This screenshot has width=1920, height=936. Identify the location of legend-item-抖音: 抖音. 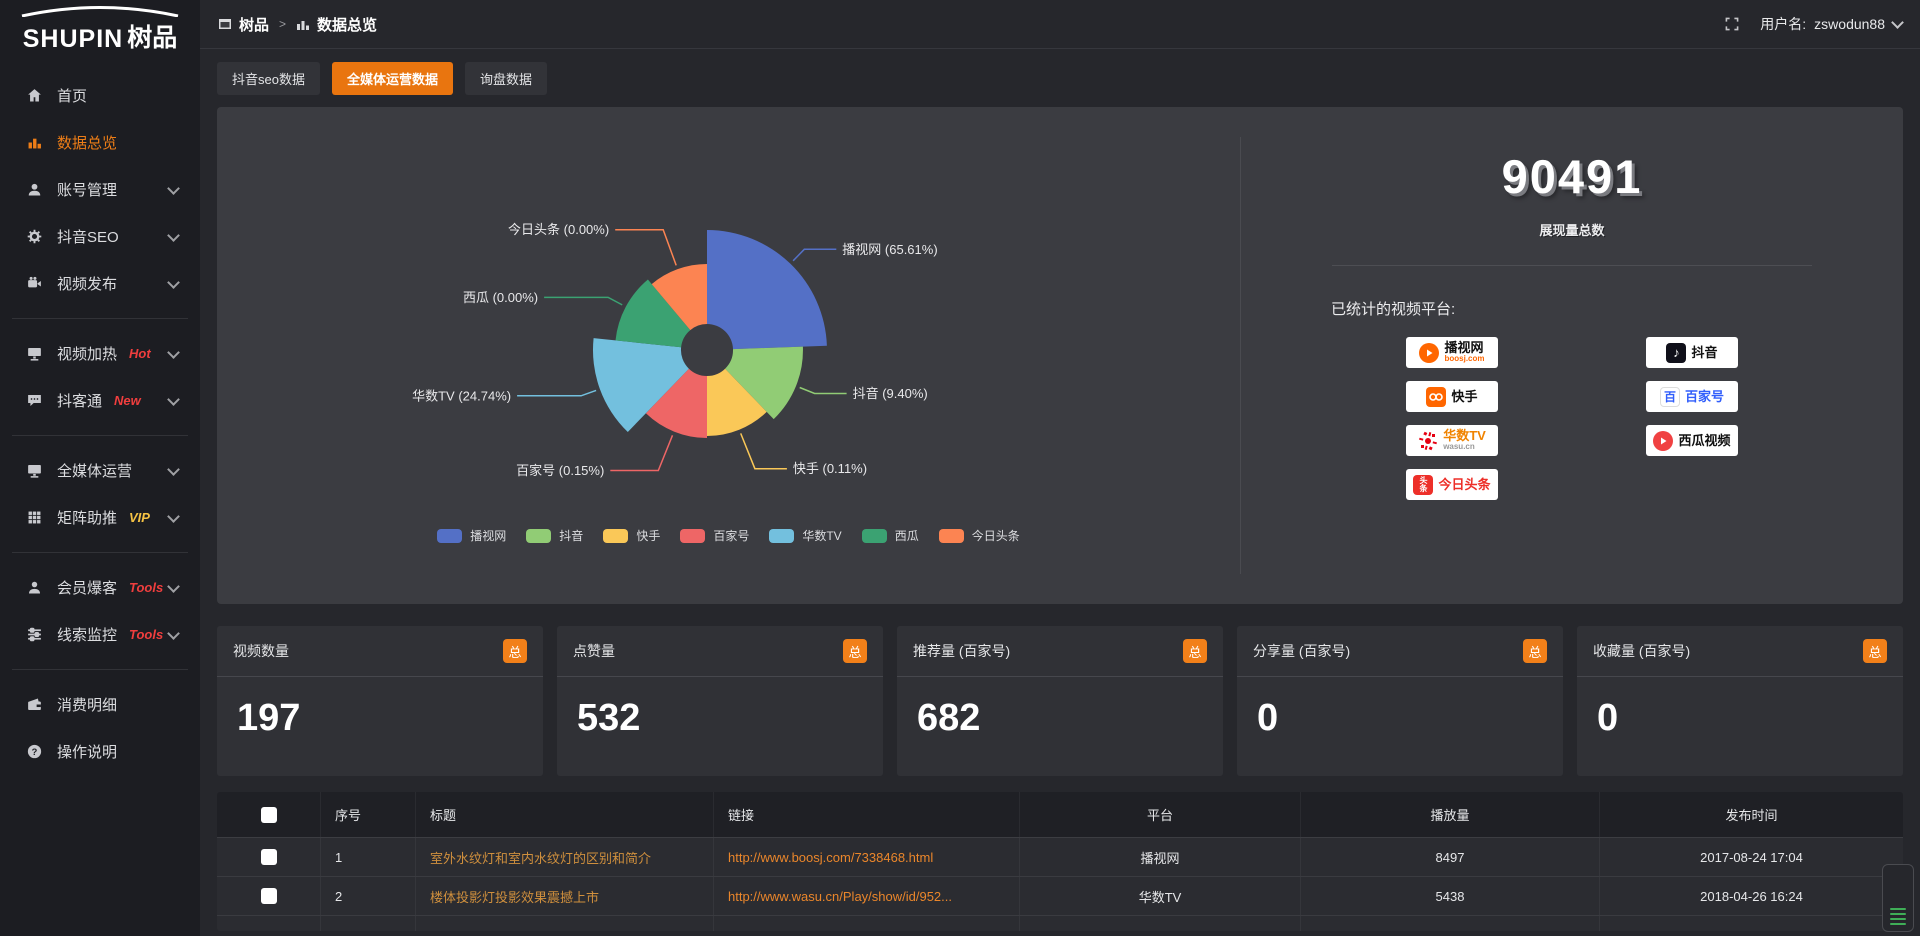
(554, 535).